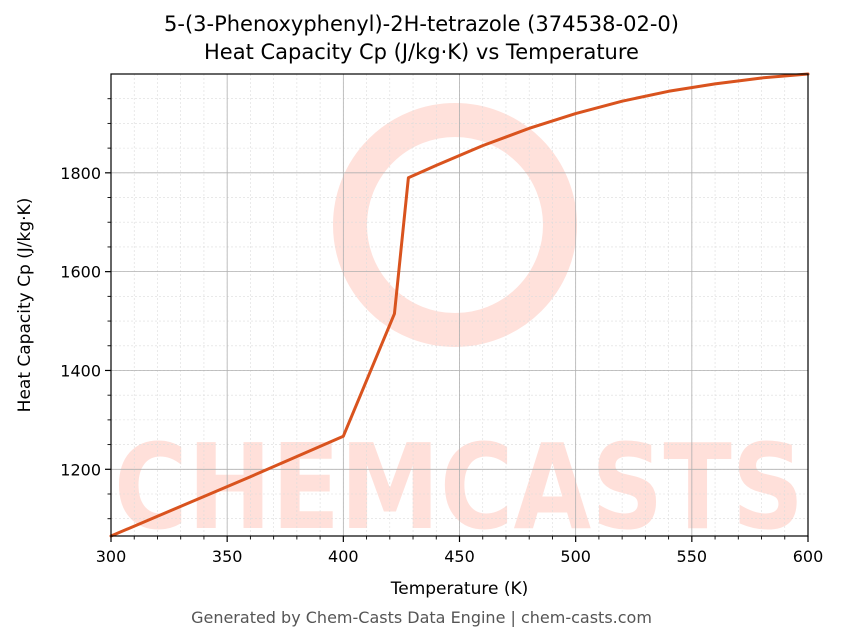  I want to click on watermark-logo, so click(455, 225).